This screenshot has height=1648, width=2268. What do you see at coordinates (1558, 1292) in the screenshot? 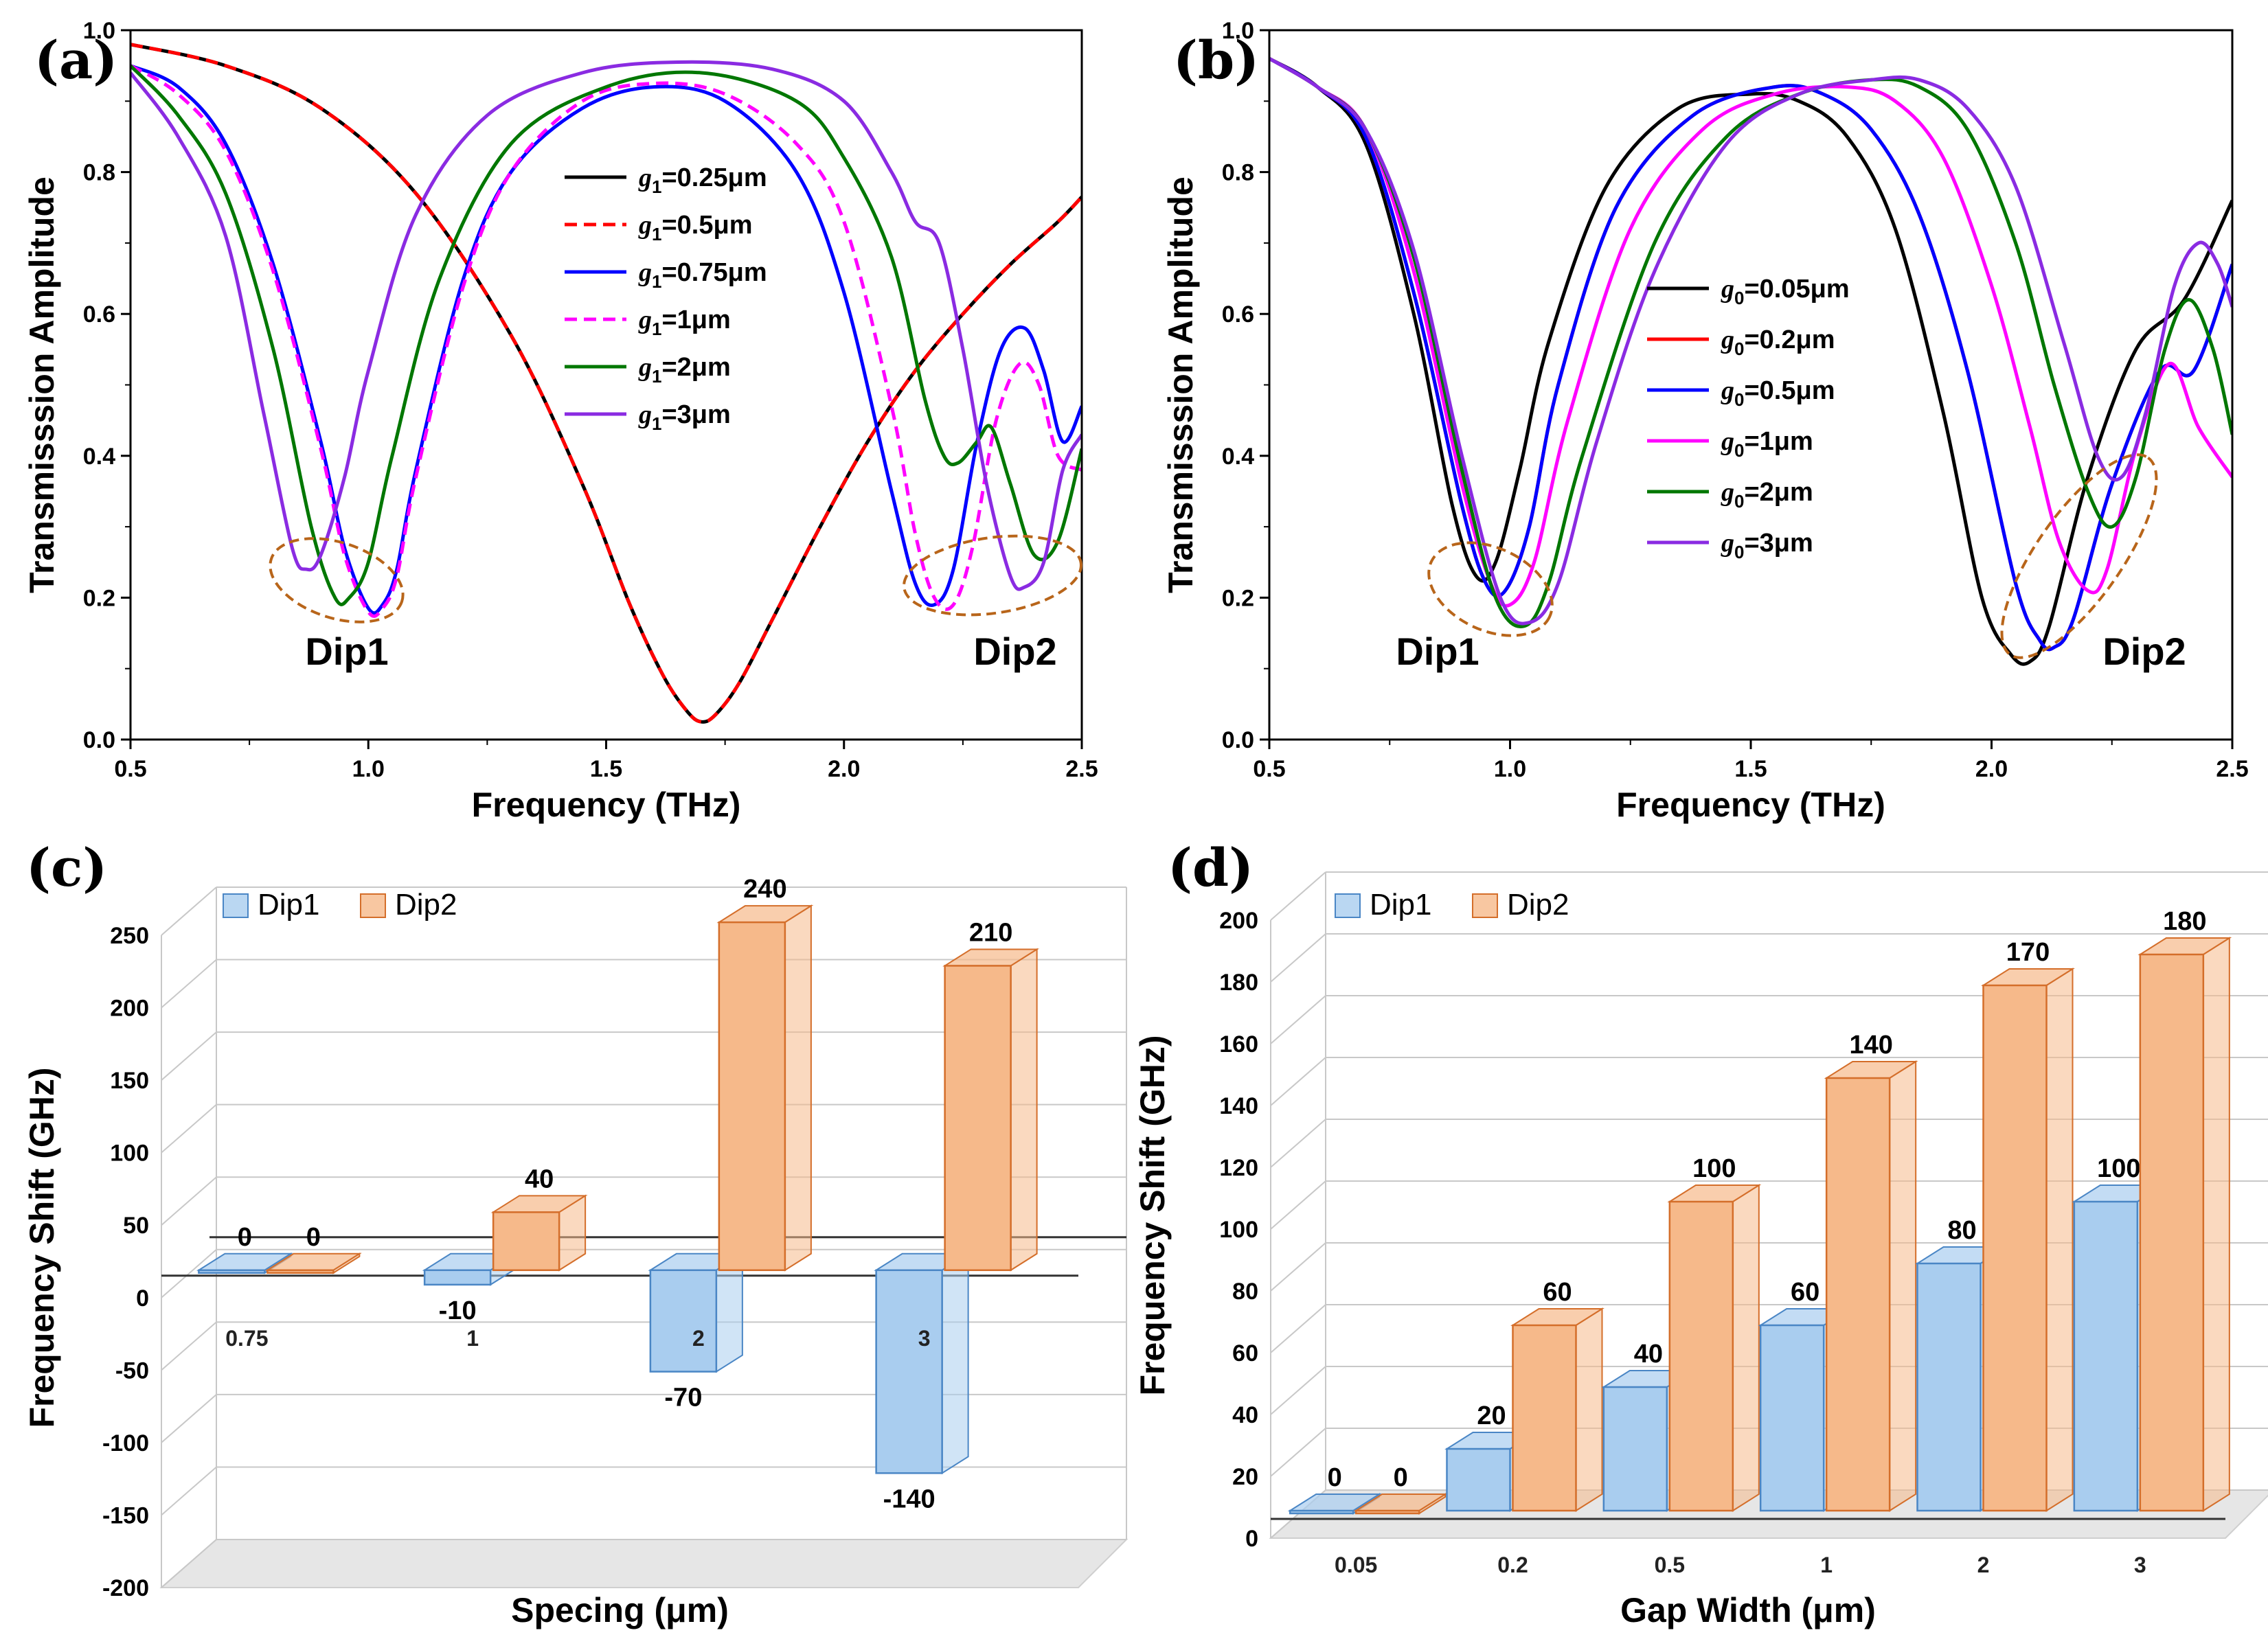
I see `bar-value-label: 60` at bounding box center [1558, 1292].